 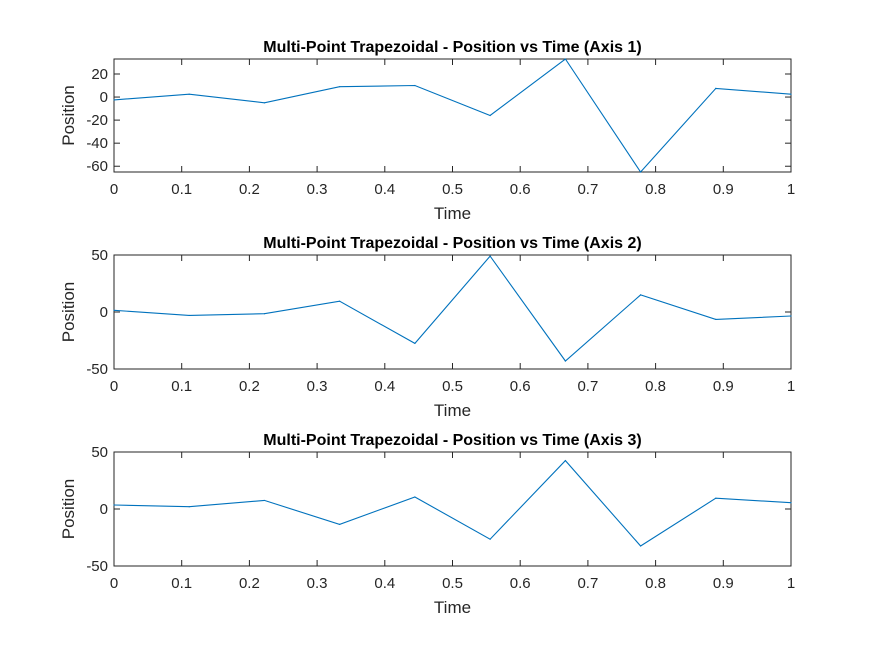 What do you see at coordinates (97, 120) in the screenshot?
I see `y-tick-label: -20` at bounding box center [97, 120].